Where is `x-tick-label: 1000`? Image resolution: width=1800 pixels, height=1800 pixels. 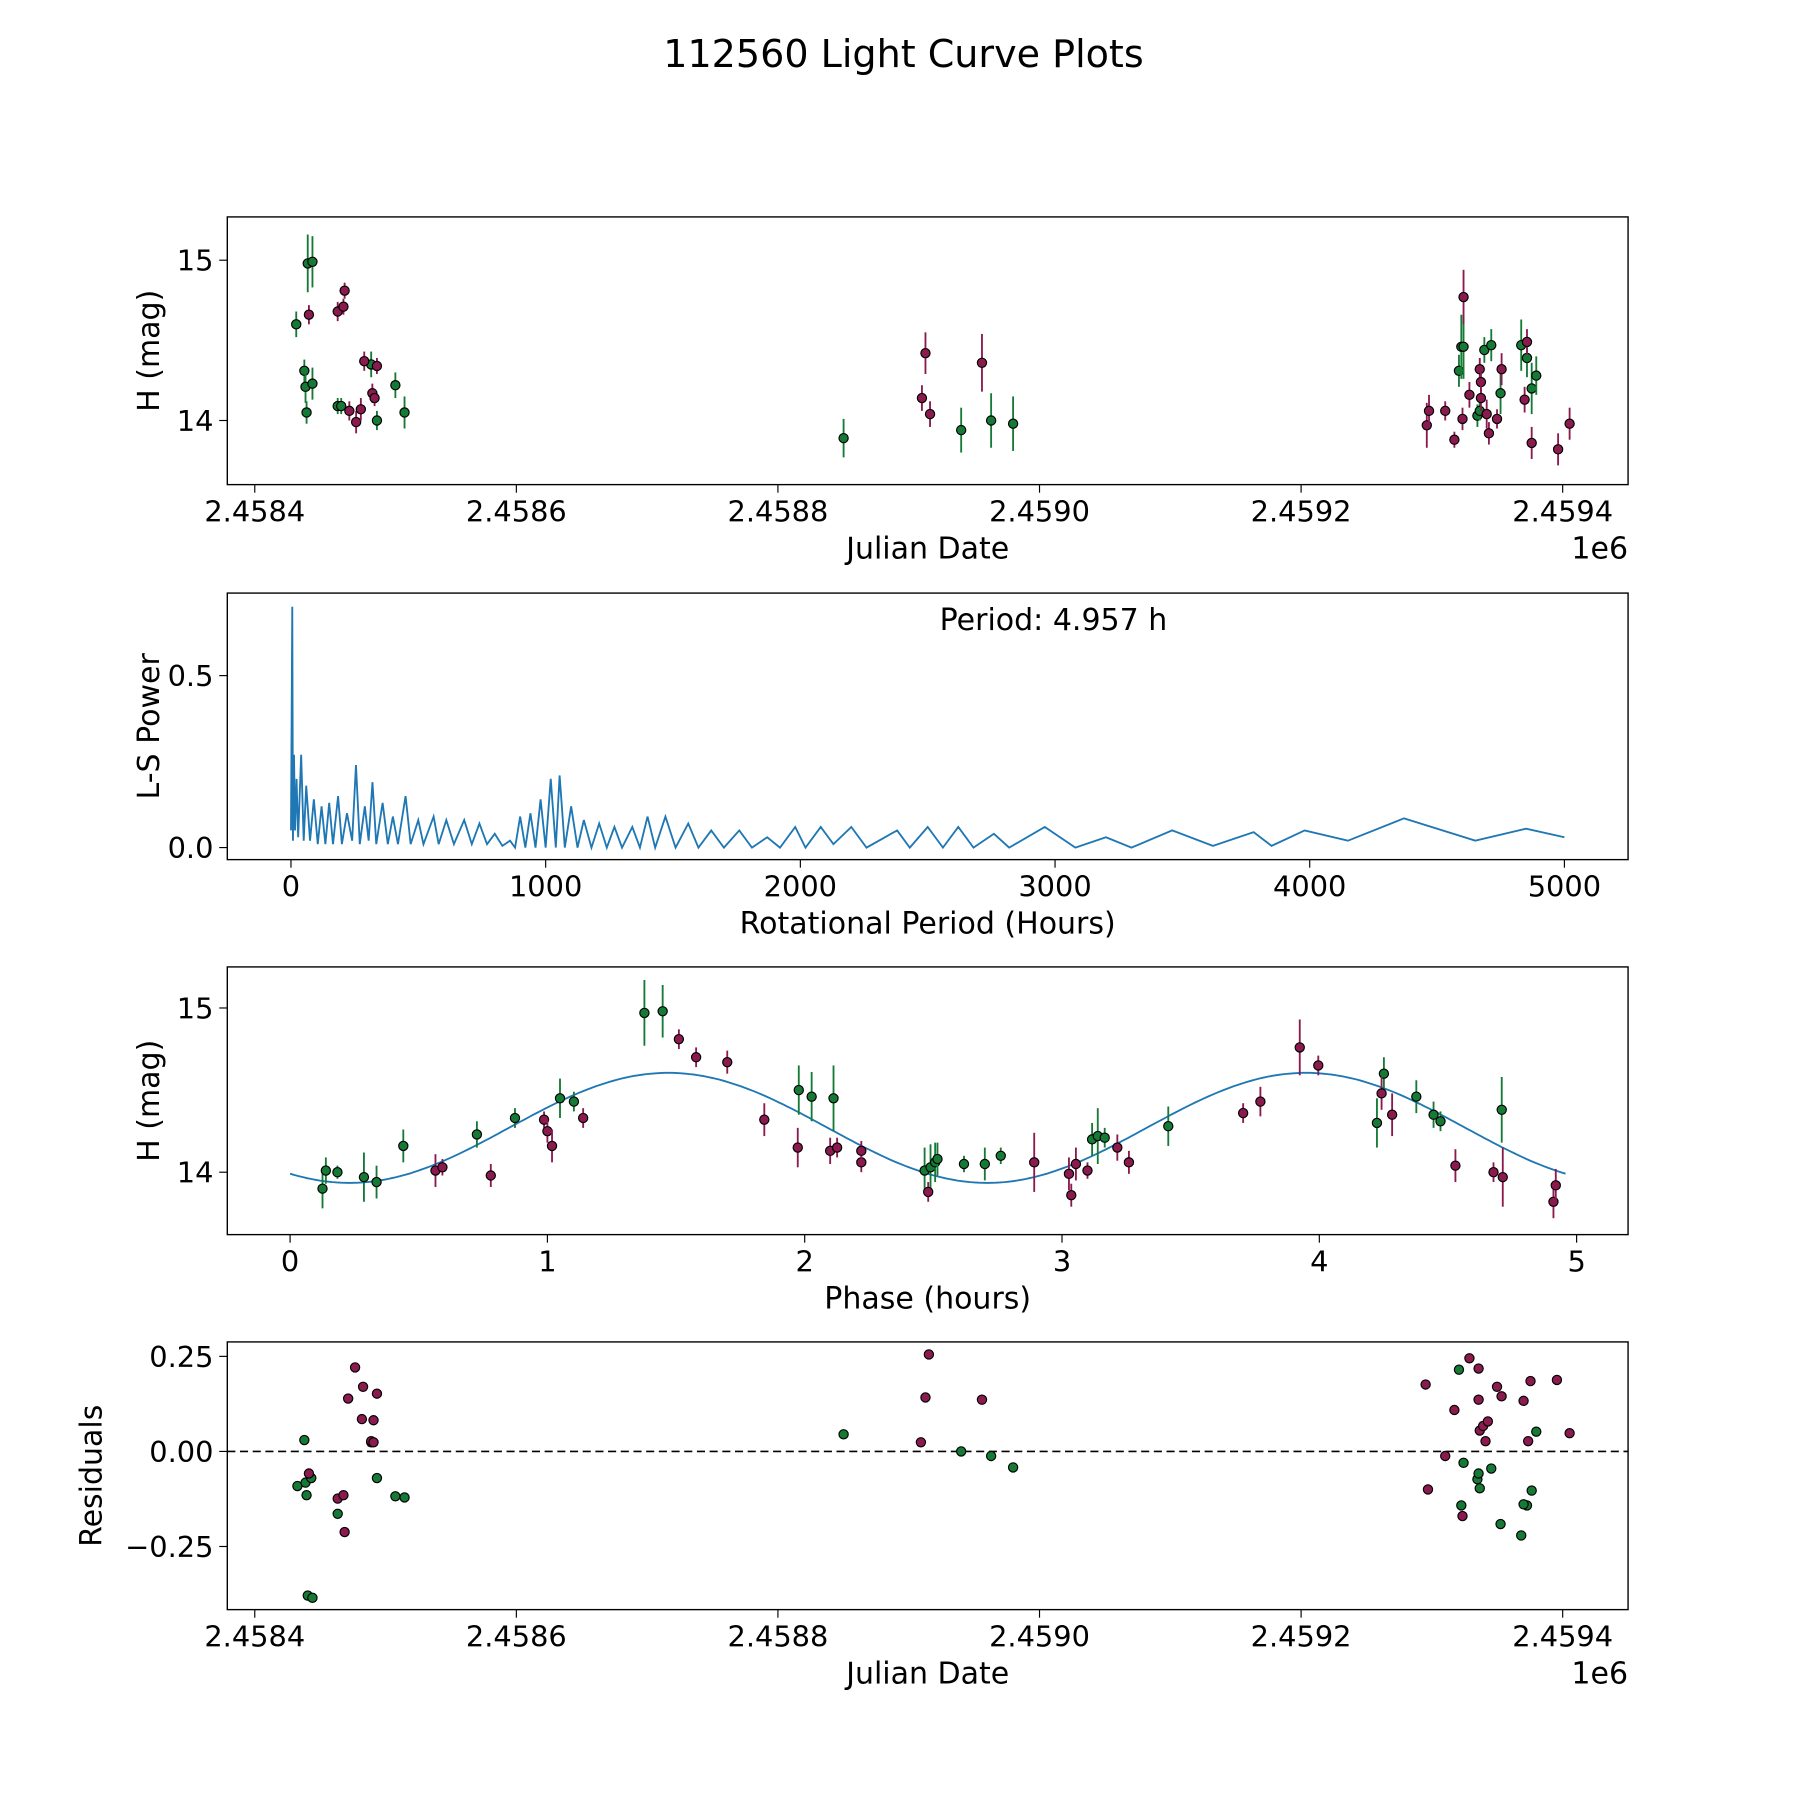
x-tick-label: 1000 is located at coordinates (545, 887).